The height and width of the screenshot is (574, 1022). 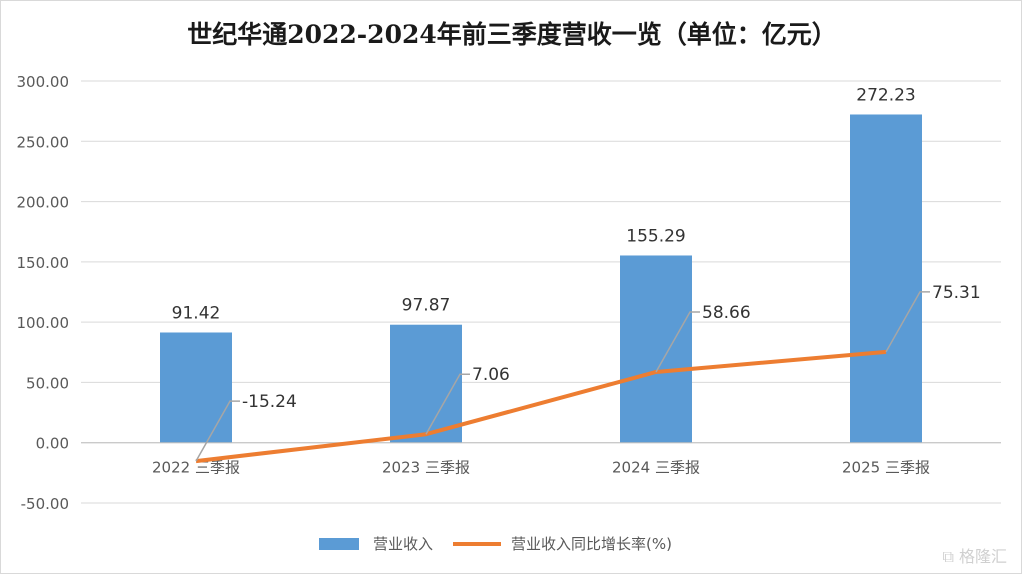 What do you see at coordinates (403, 544) in the screenshot?
I see `legend-bar-label: 营业收入` at bounding box center [403, 544].